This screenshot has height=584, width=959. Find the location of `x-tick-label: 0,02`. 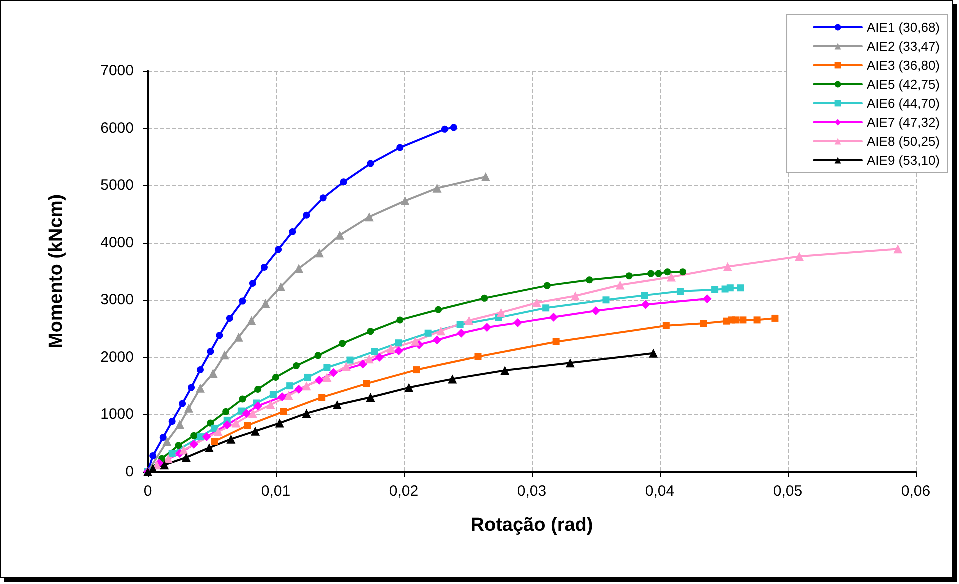

x-tick-label: 0,02 is located at coordinates (404, 491).